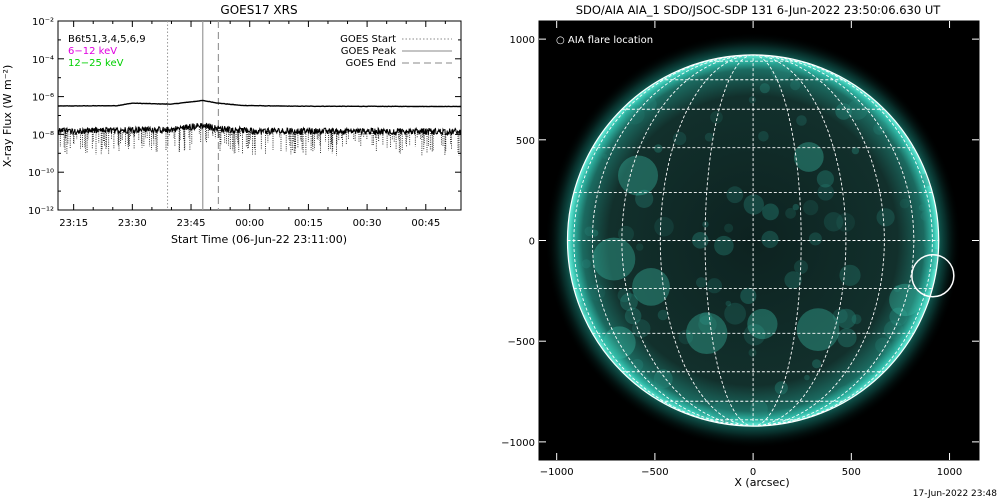 The image size is (1000, 500). Describe the element at coordinates (43, 98) in the screenshot. I see `goes-y-tick-label: 10⁻⁶` at that location.